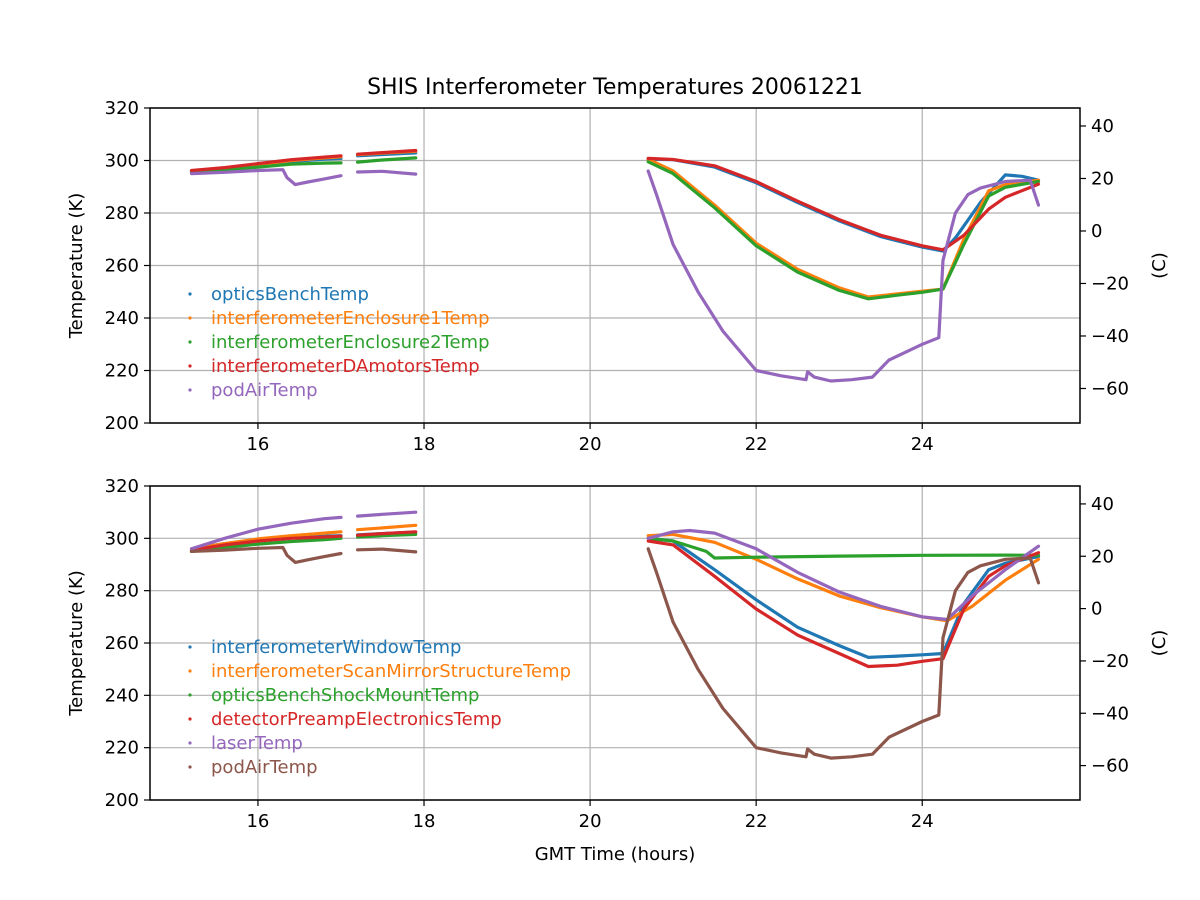 The height and width of the screenshot is (900, 1200). What do you see at coordinates (336, 647) in the screenshot?
I see `legend-label: interferometerWindowTemp` at bounding box center [336, 647].